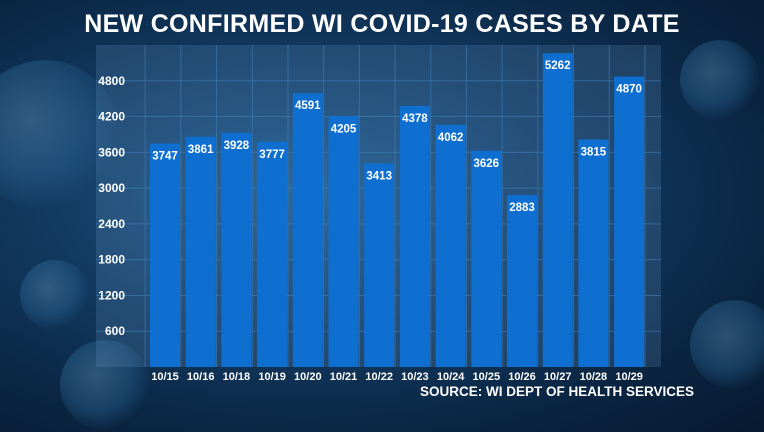 This screenshot has width=764, height=432. Describe the element at coordinates (201, 377) in the screenshot. I see `x-tick-label: 10/16` at that location.